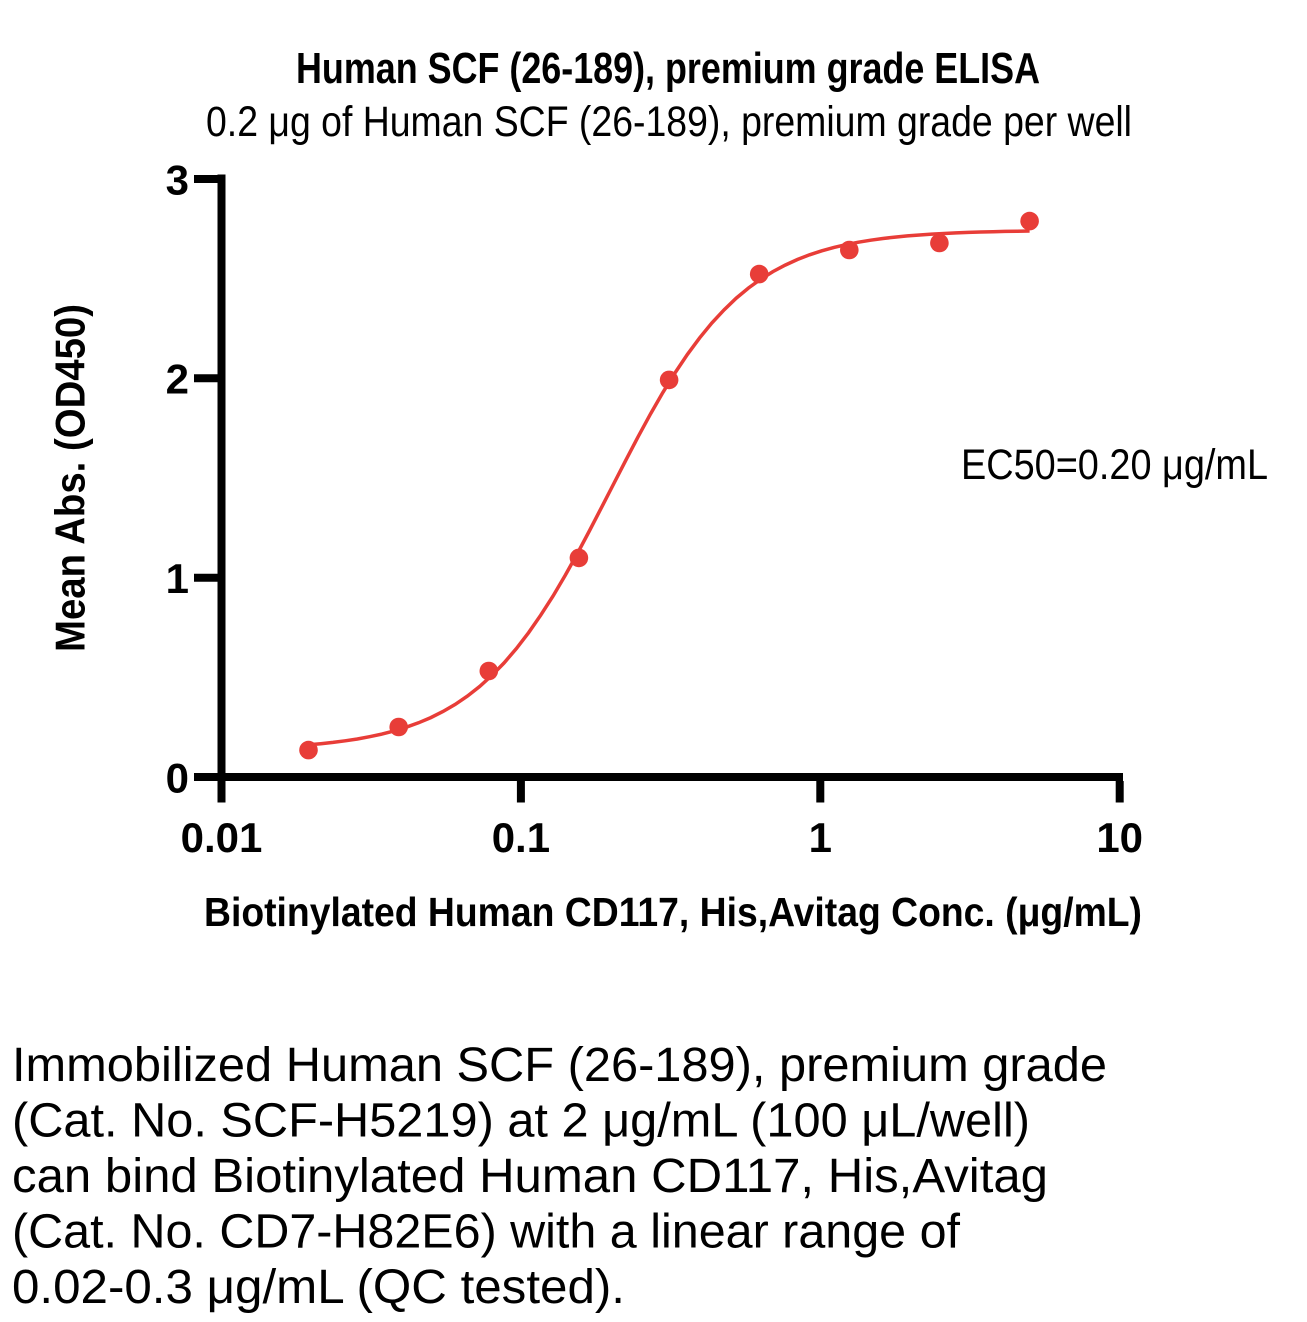 The image size is (1307, 1322). What do you see at coordinates (1119, 837) in the screenshot?
I see `svg-text: 10` at bounding box center [1119, 837].